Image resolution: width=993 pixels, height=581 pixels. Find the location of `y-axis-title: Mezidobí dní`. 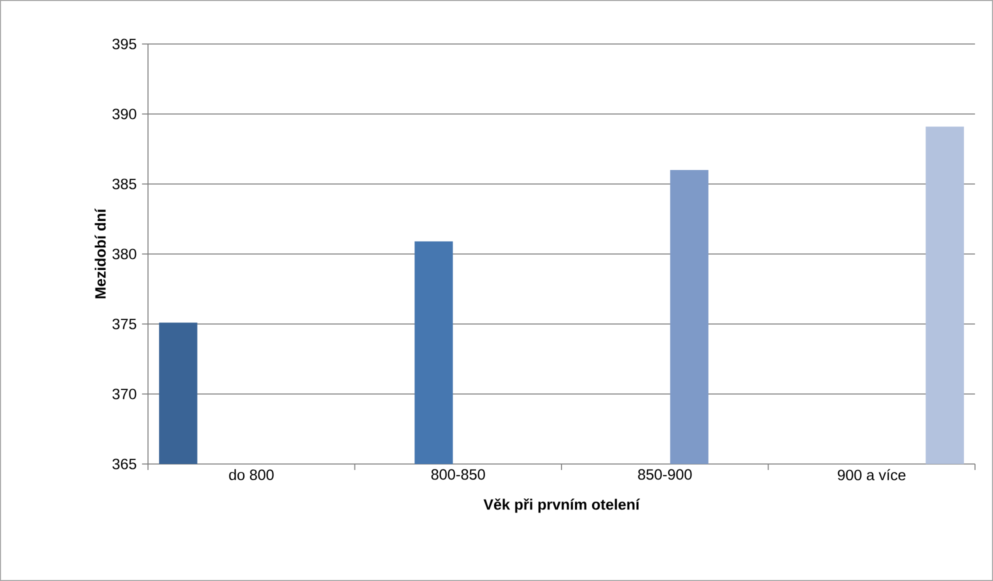

y-axis-title: Mezidobí dní is located at coordinates (100, 253).